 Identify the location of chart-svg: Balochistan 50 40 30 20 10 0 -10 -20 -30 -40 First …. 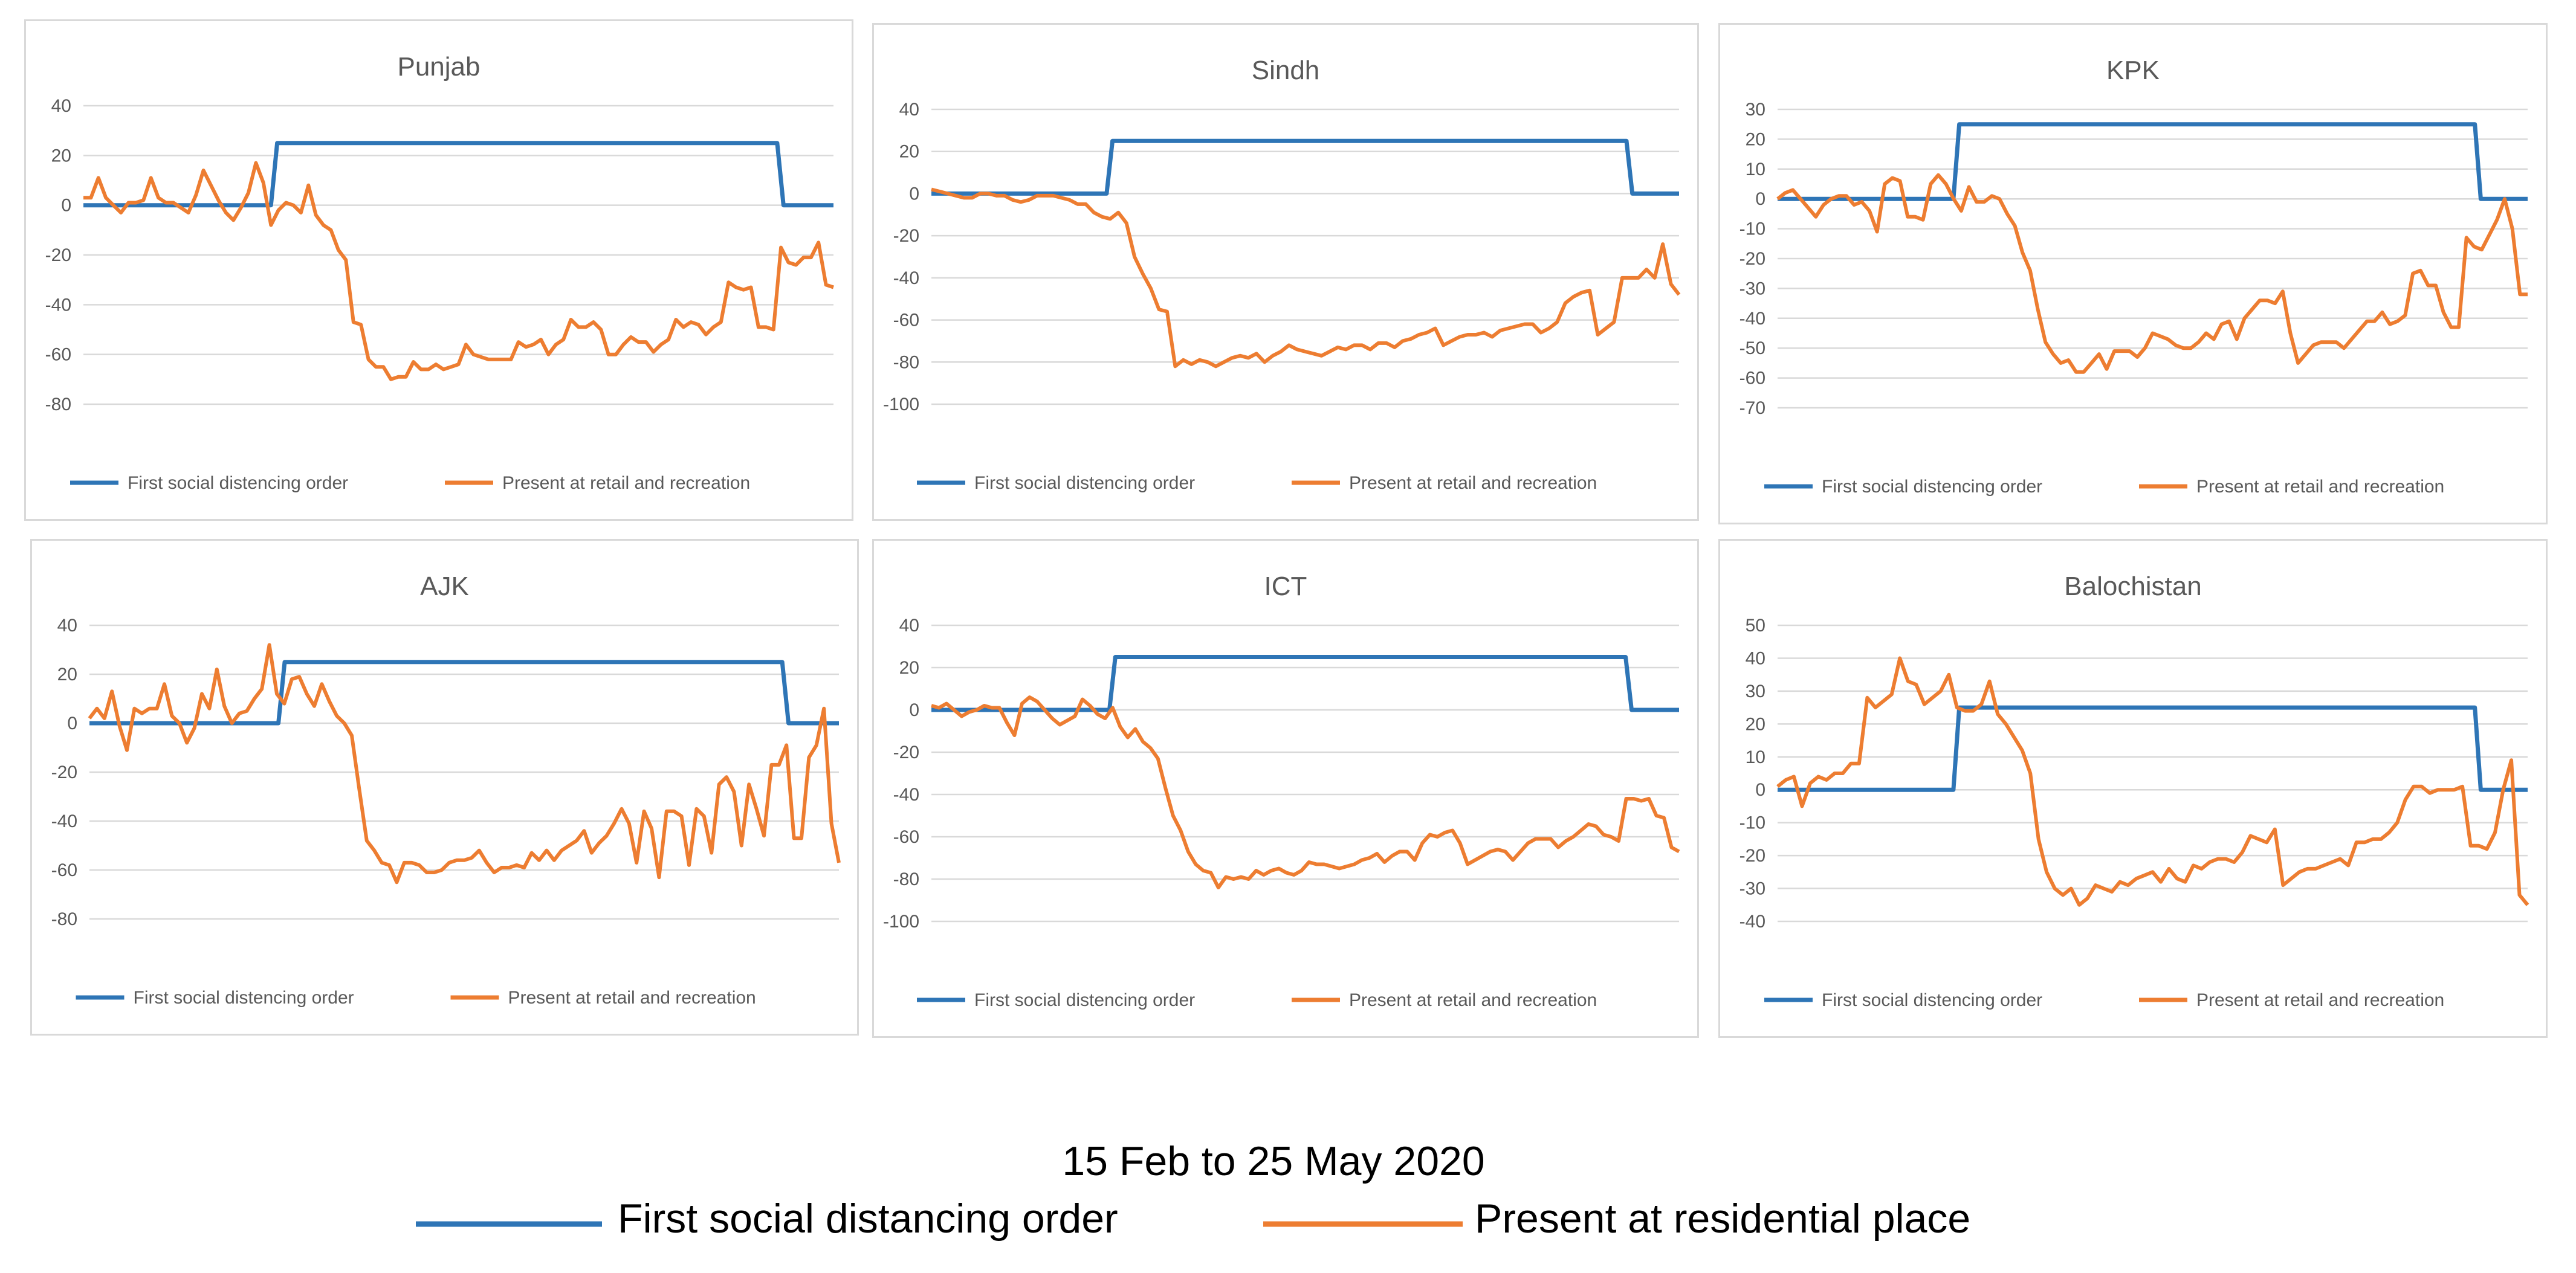
(2134, 791).